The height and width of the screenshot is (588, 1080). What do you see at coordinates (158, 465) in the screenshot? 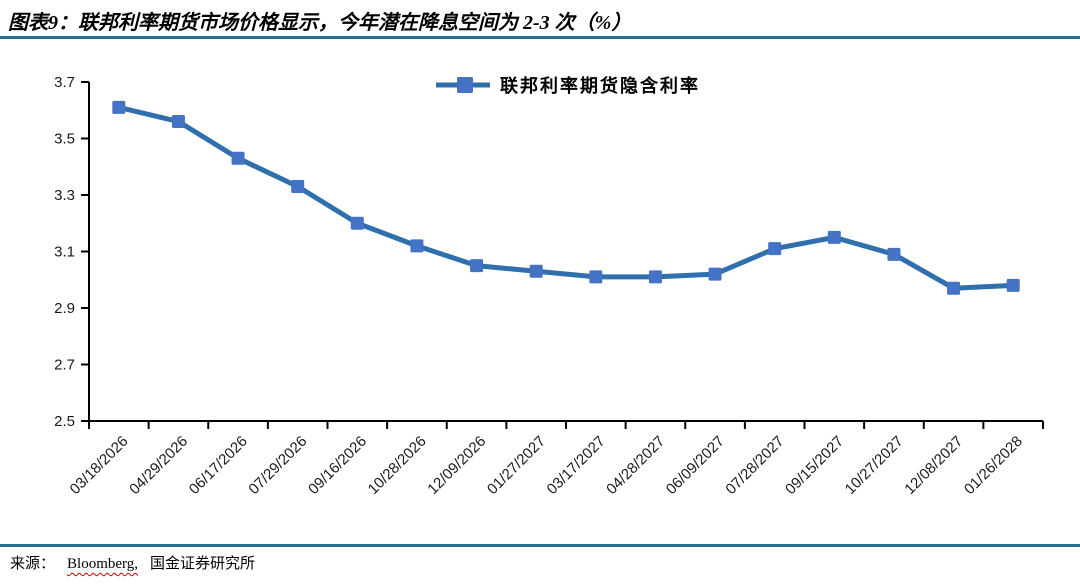
I see `x-axis-label: 04/29/2026` at bounding box center [158, 465].